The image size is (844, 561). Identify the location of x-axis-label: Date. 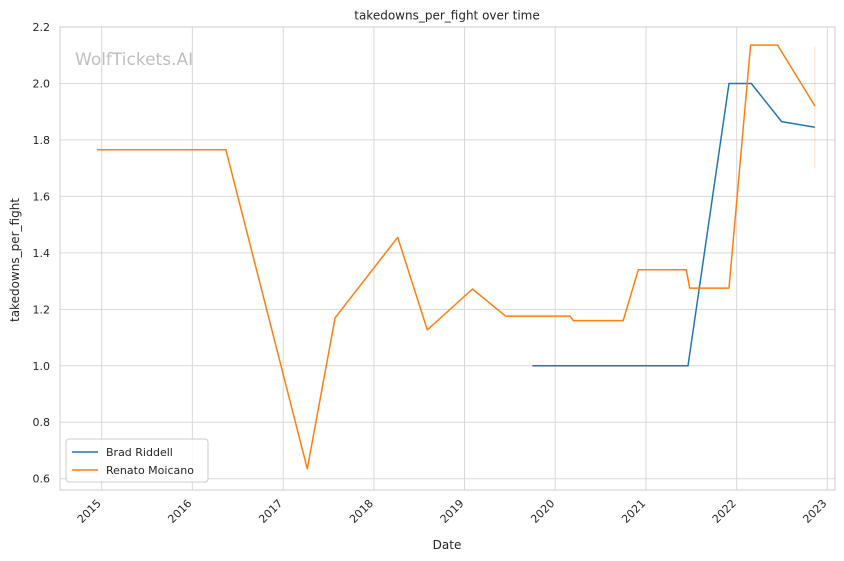
(447, 545).